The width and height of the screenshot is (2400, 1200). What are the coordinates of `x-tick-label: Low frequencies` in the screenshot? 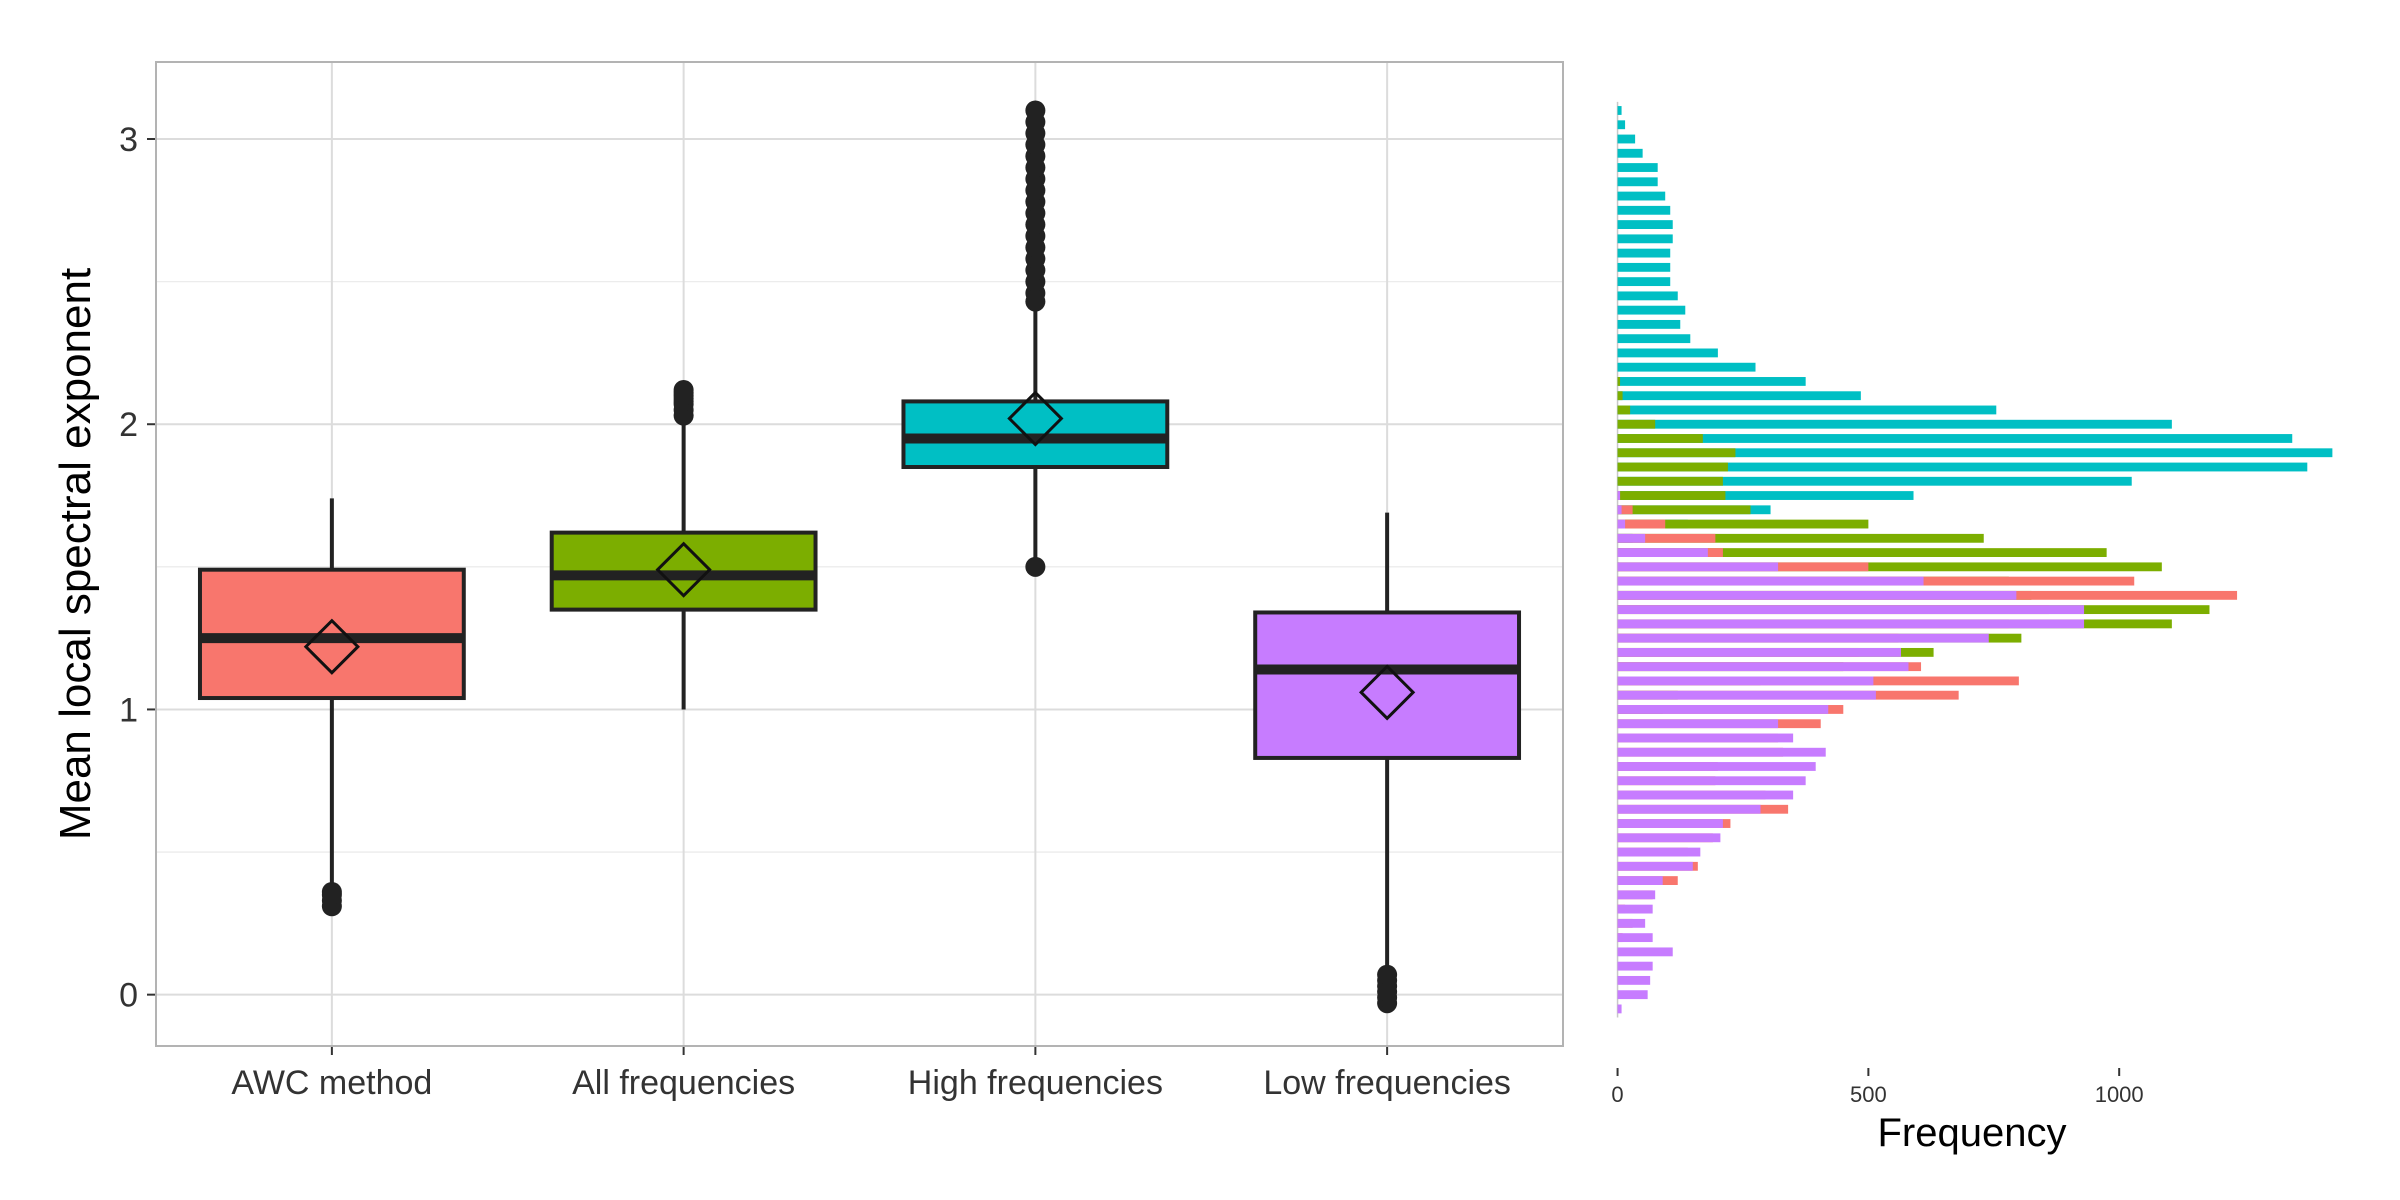 It's located at (1387, 1083).